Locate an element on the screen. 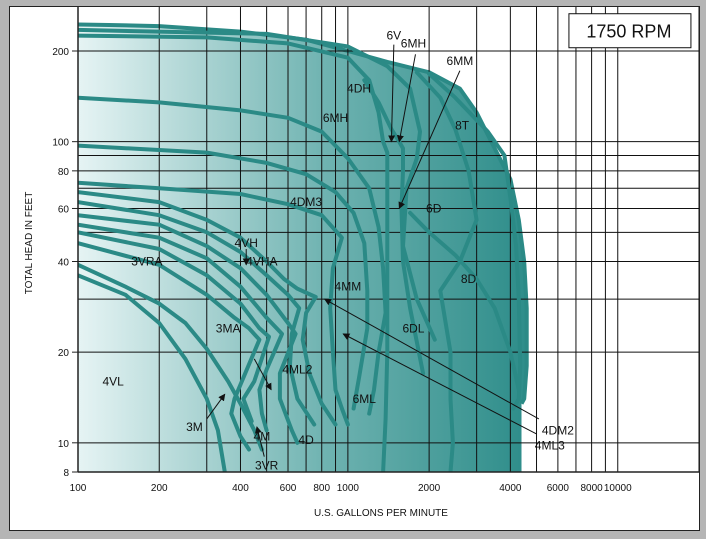  x-tick-label: 2000 is located at coordinates (429, 488).